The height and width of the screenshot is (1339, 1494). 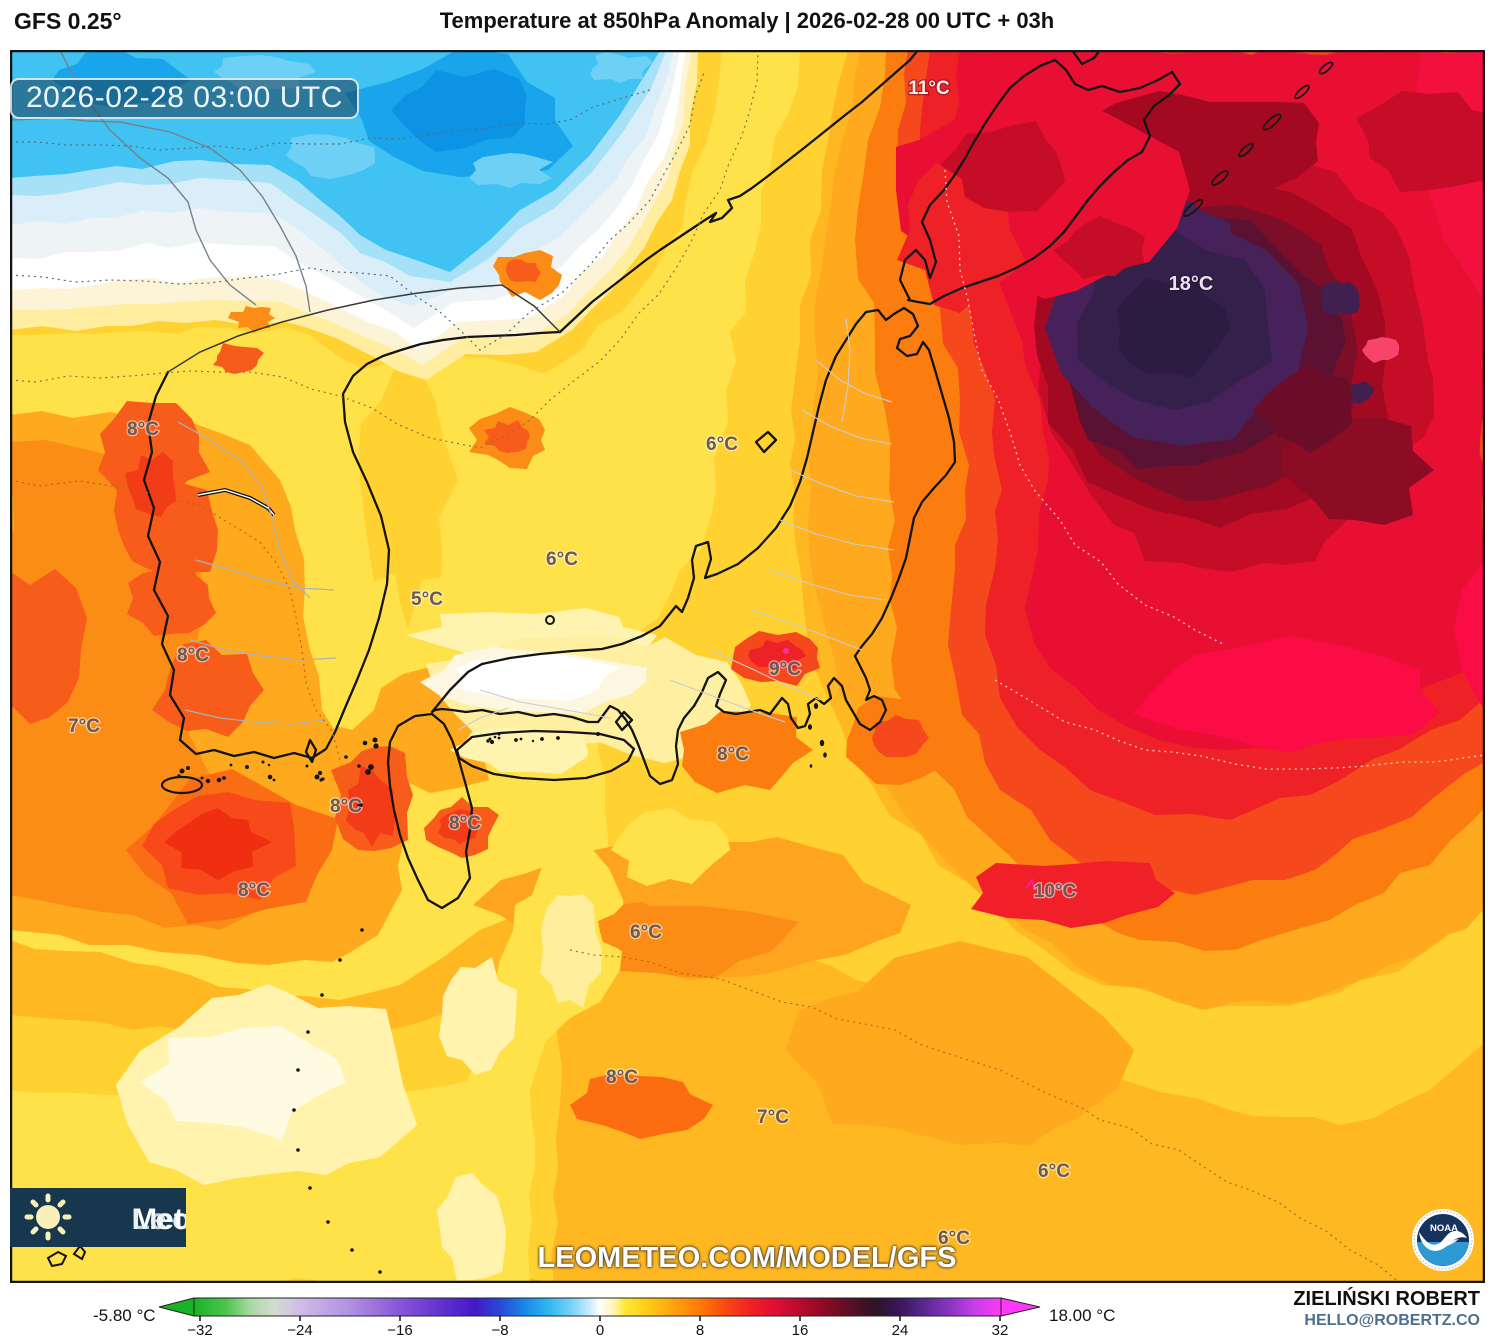 I want to click on svg-text: 11°C, so click(x=929, y=88).